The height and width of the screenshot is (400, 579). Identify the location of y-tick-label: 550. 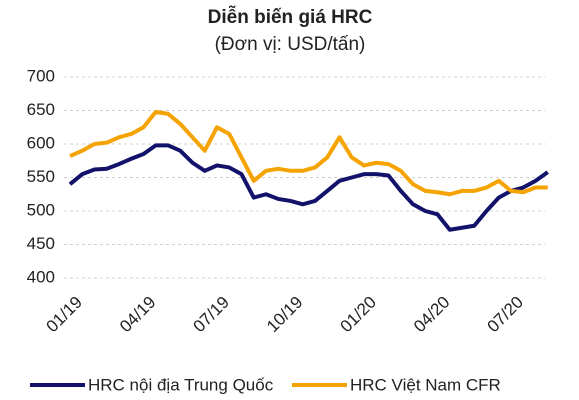
(41, 176).